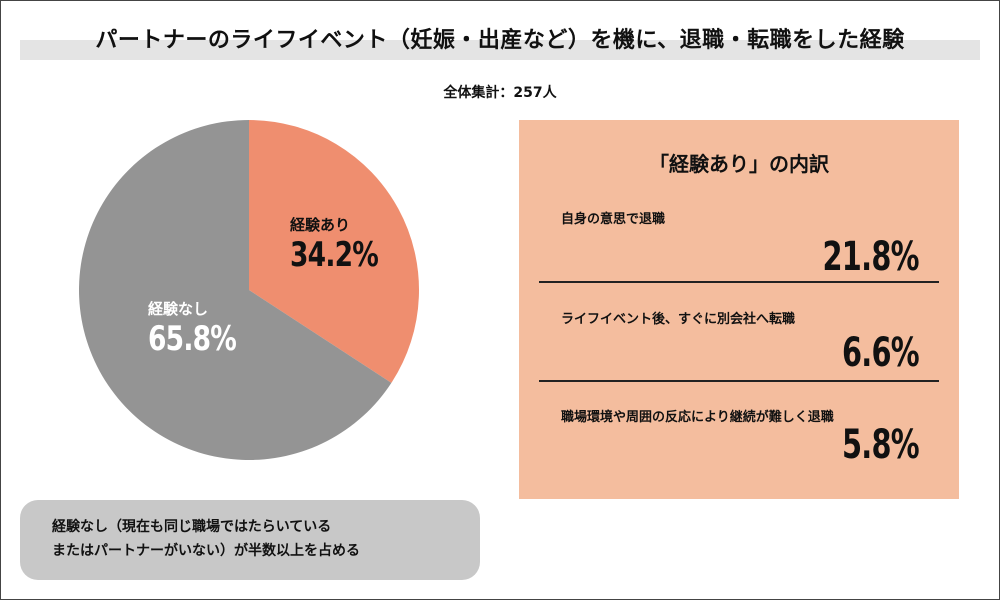  Describe the element at coordinates (500, 93) in the screenshot. I see `total-count: 全体集計：257人` at that location.